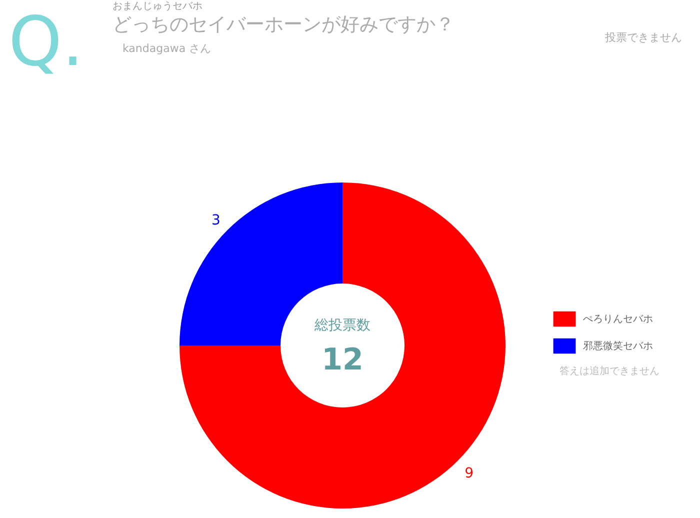  What do you see at coordinates (157, 6) in the screenshot?
I see `chart-subtitle: おまんじゅうセバホ` at bounding box center [157, 6].